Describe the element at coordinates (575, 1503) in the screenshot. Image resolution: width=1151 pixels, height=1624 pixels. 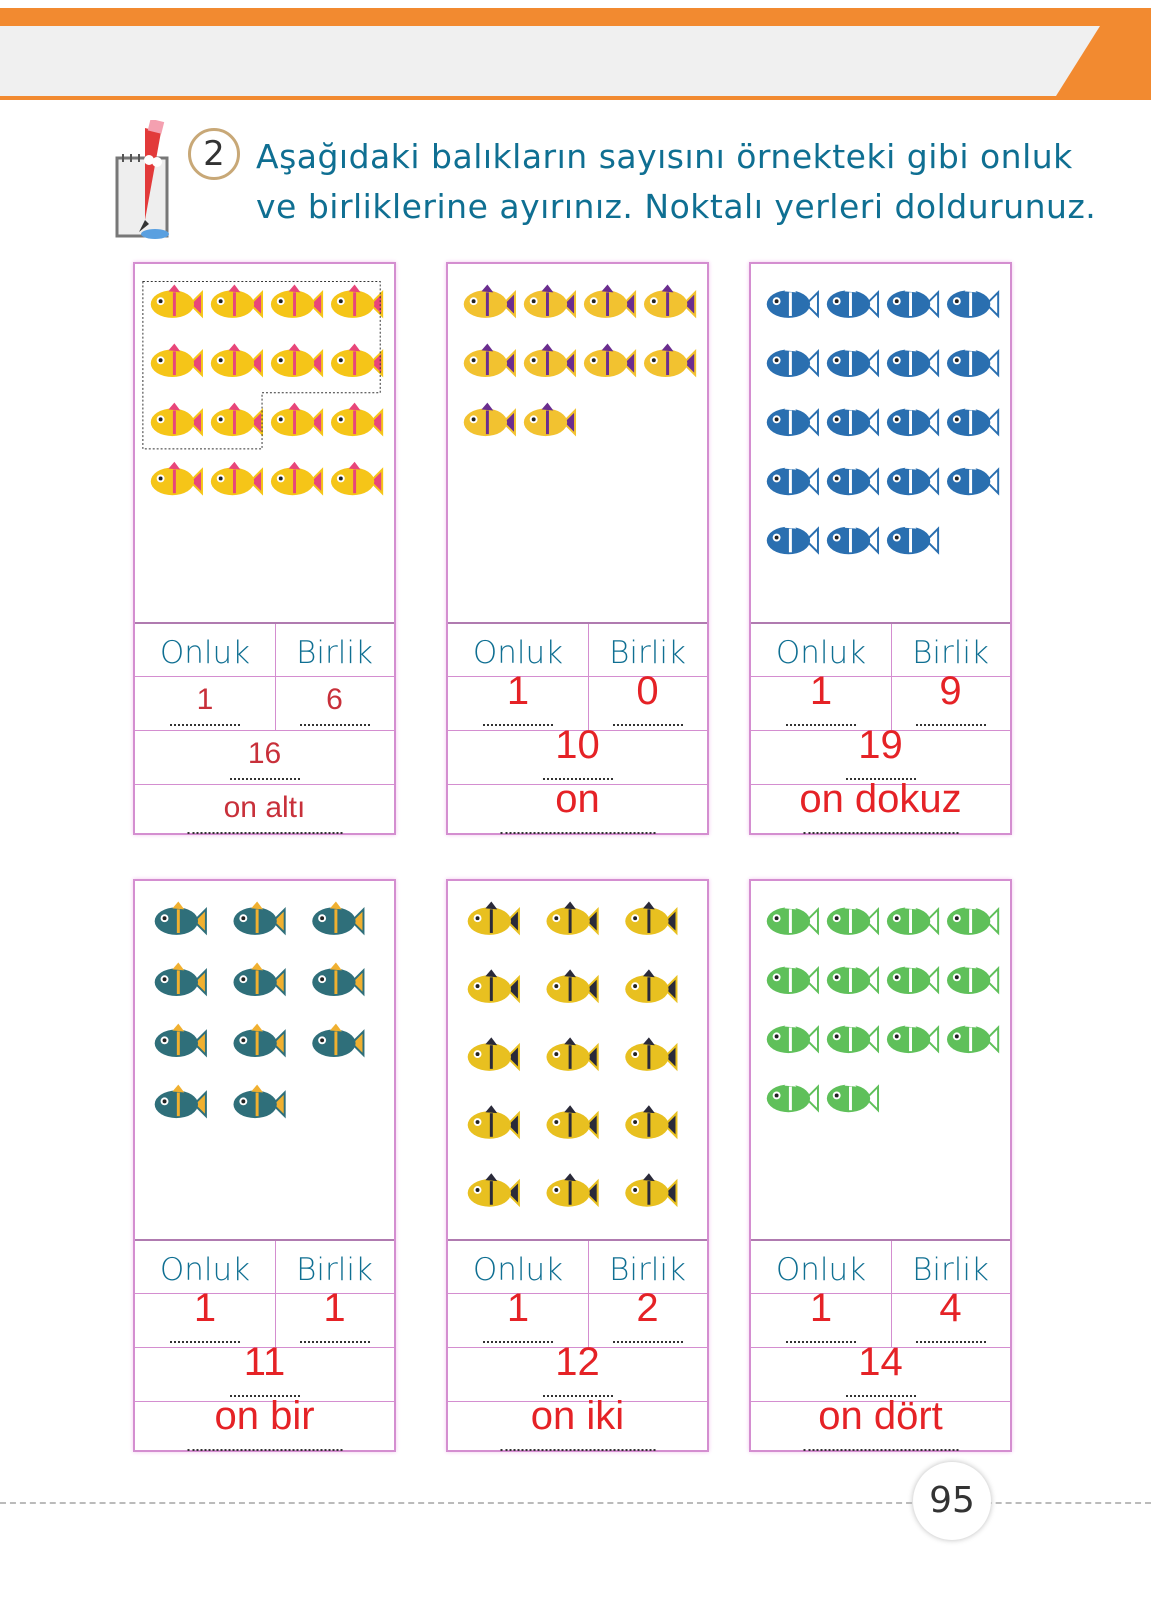
I see `page-divider` at that location.